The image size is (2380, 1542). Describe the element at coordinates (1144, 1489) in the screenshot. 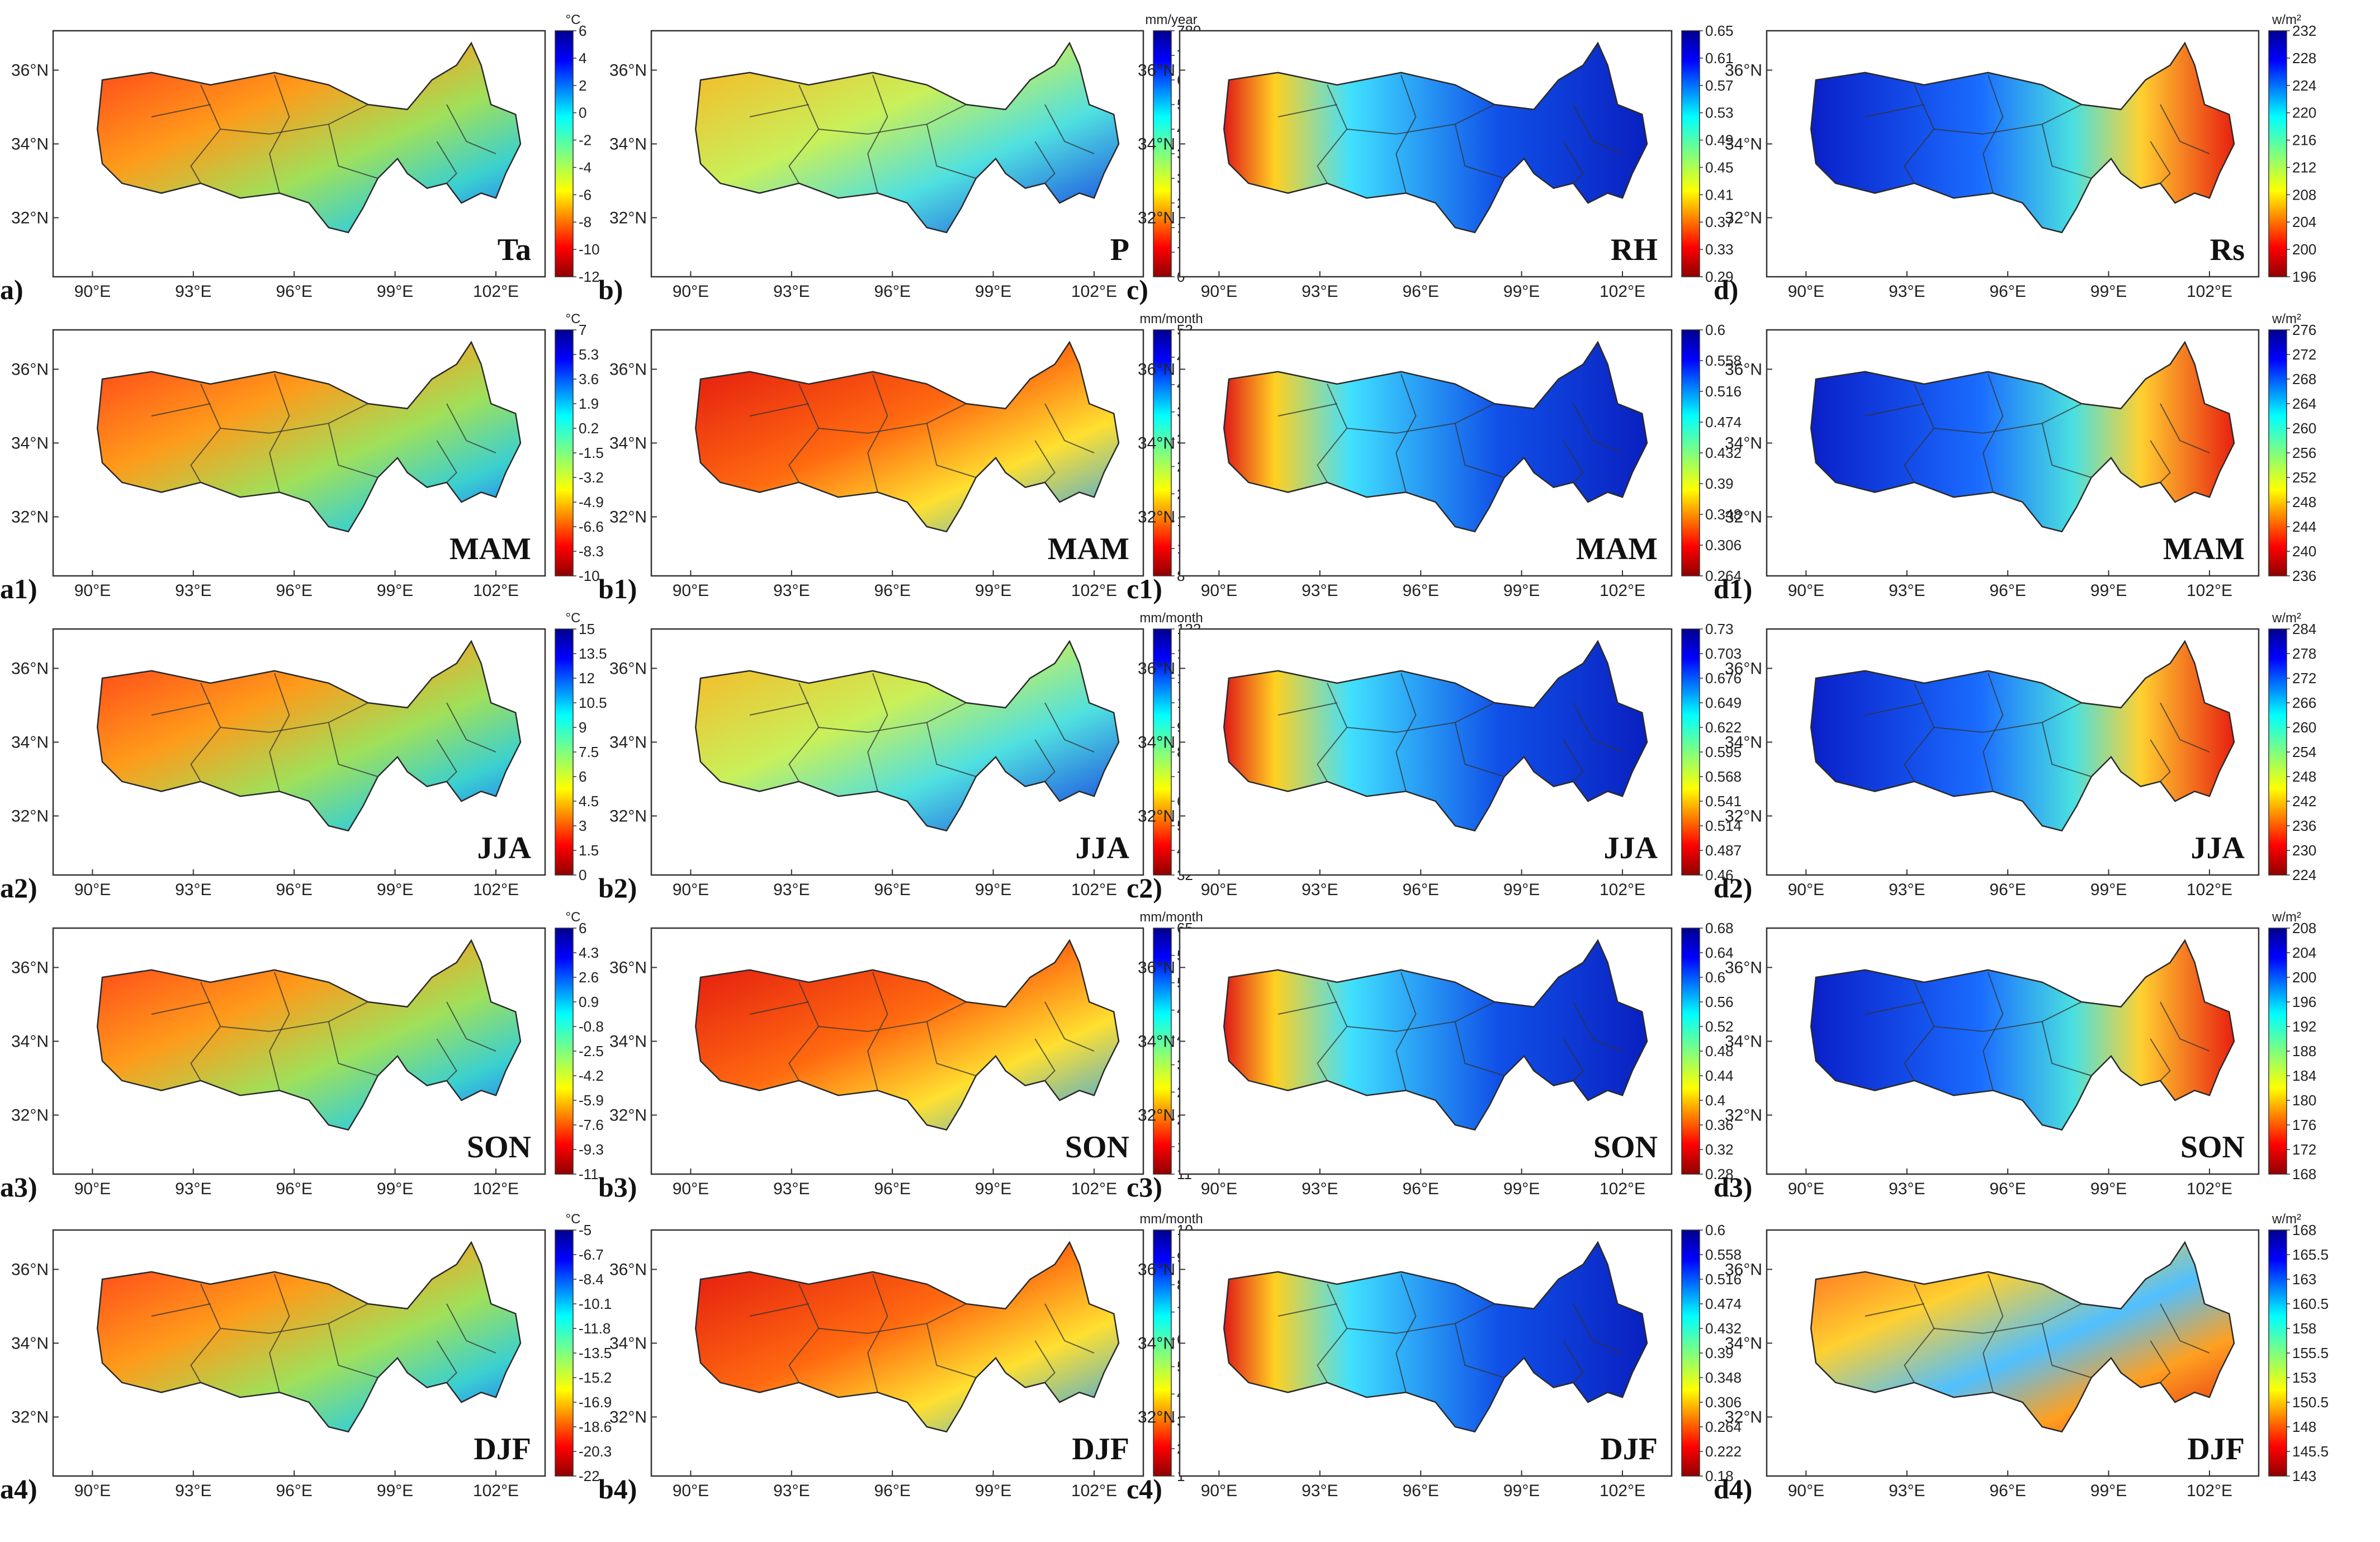

I see `panel-label: c4)` at that location.